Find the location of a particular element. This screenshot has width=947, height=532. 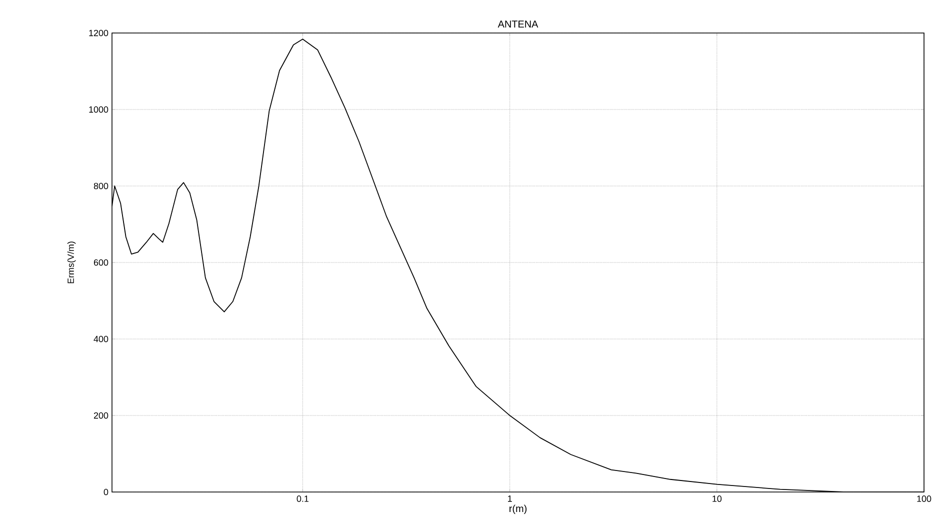

x-tick-label: 1 is located at coordinates (510, 499).